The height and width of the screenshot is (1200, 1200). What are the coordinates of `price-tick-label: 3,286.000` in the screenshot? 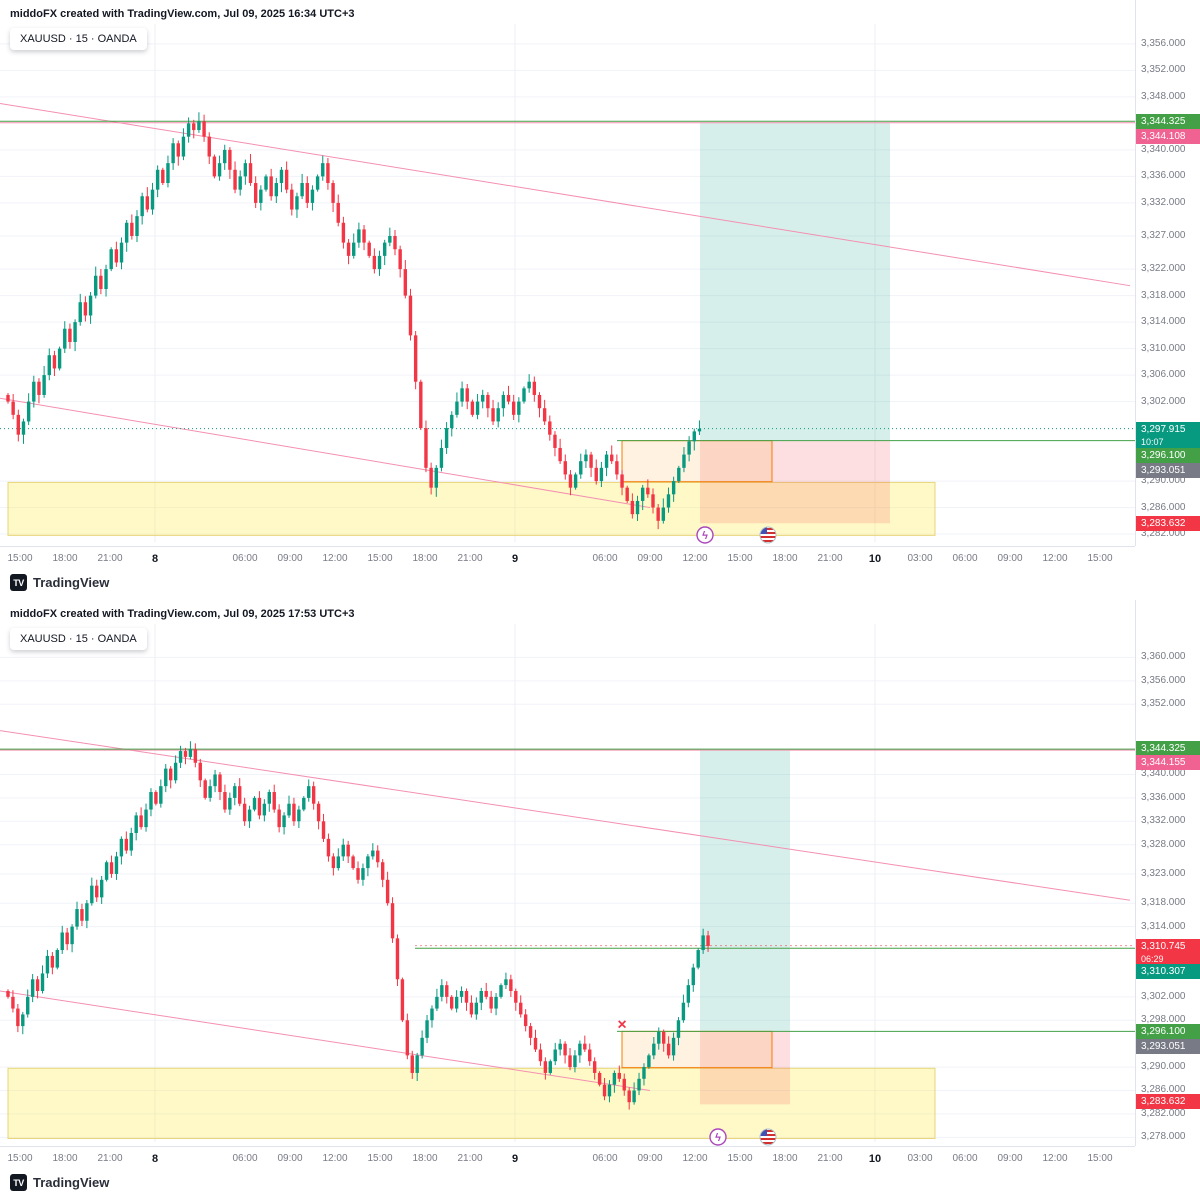 It's located at (1163, 507).